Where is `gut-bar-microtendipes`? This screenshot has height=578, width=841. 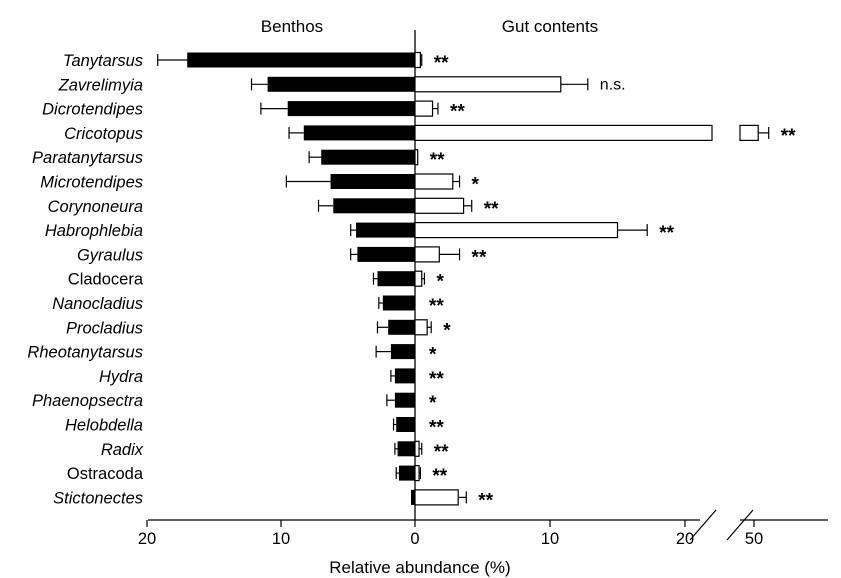
gut-bar-microtendipes is located at coordinates (434, 181).